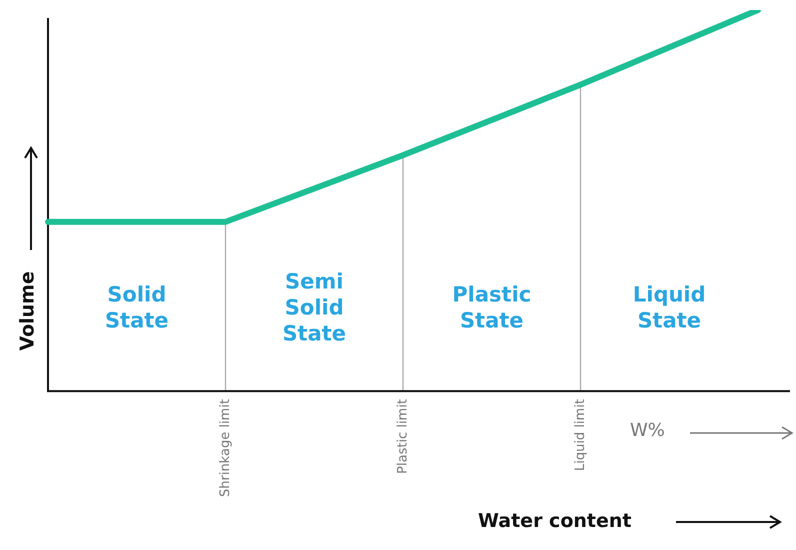 This screenshot has width=796, height=550. I want to click on annotation: Solid State, so click(136, 307).